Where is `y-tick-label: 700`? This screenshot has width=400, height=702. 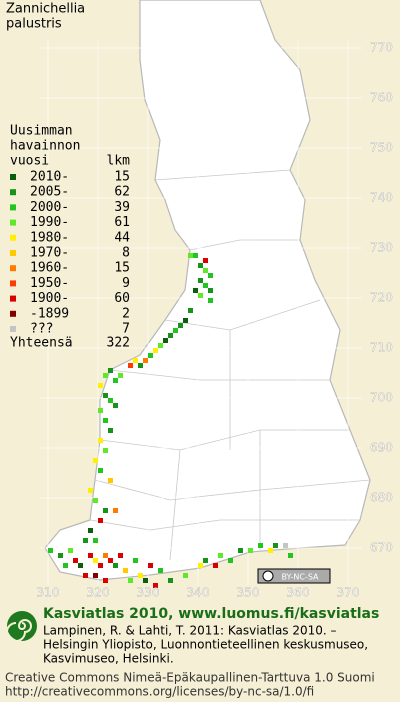 y-tick-label: 700 is located at coordinates (381, 398).